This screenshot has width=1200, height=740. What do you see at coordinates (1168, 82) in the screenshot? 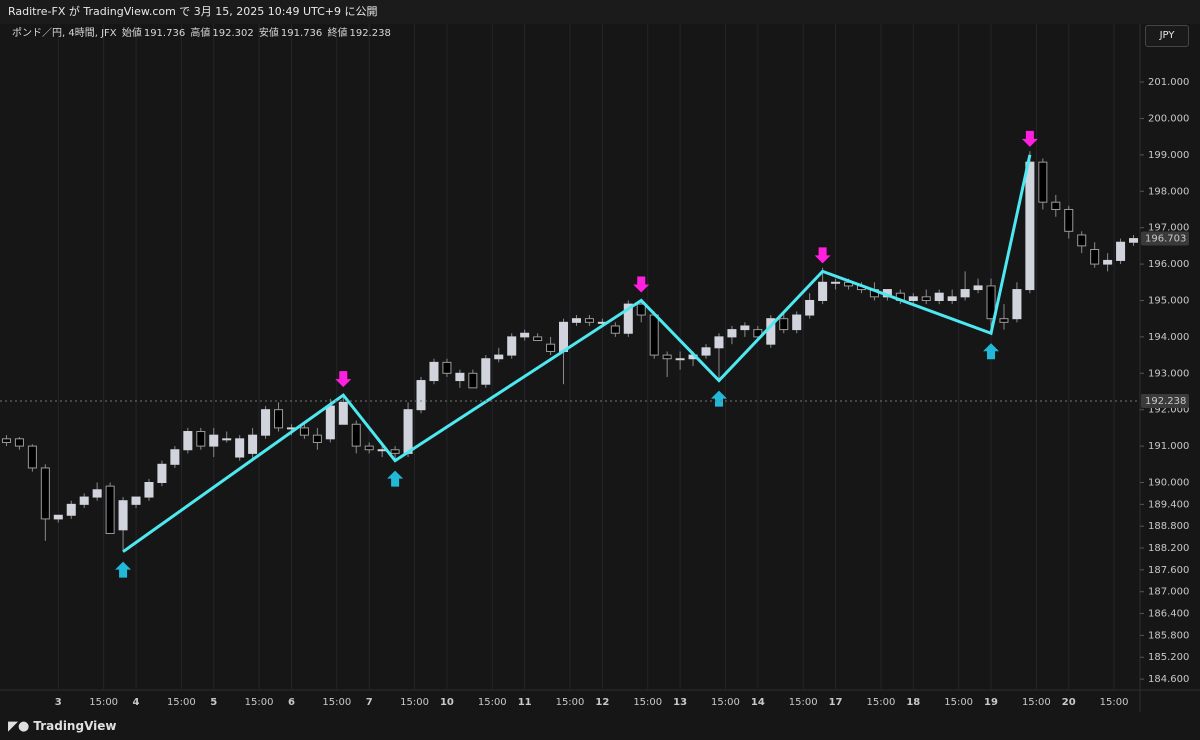
I see `y-tick-label: 201.000` at bounding box center [1168, 82].